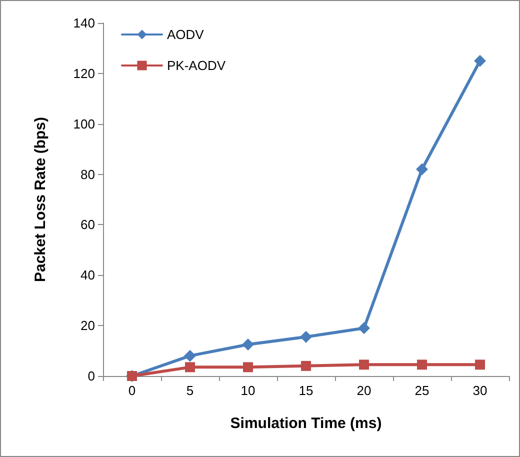 The image size is (520, 457). Describe the element at coordinates (480, 390) in the screenshot. I see `x-tick-label: 30` at that location.